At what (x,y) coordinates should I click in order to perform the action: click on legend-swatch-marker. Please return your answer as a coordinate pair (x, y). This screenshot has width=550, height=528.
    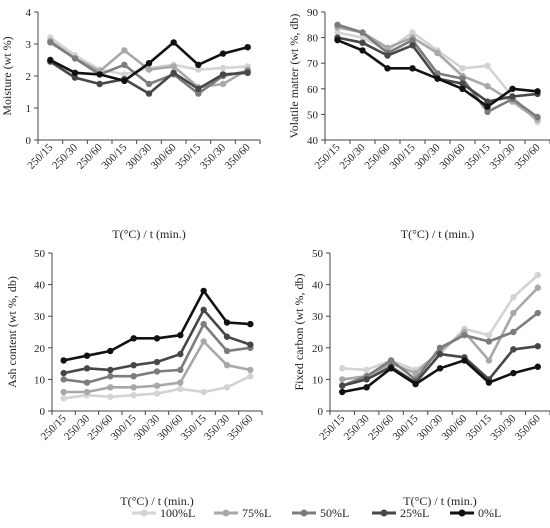
    Looking at the image, I should click on (304, 513).